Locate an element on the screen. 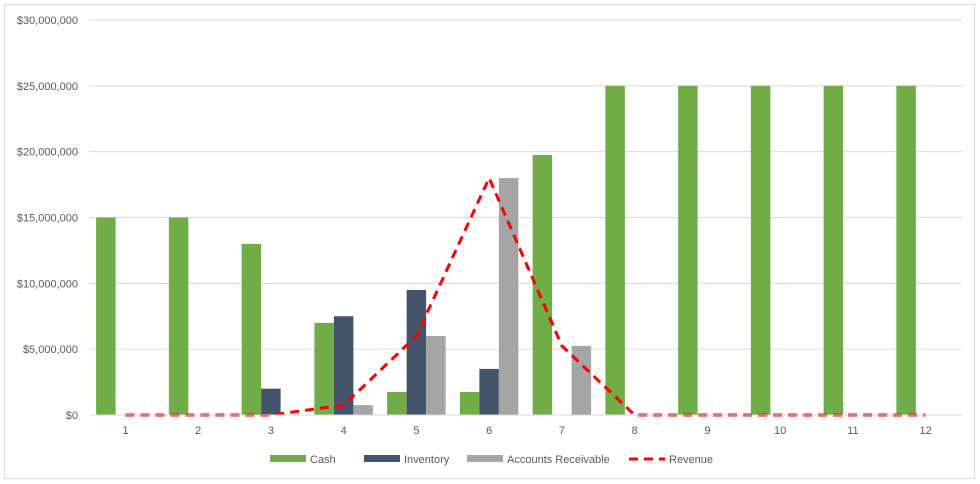 The height and width of the screenshot is (484, 980). y-tick-label: $20,000,000 is located at coordinates (47, 153).